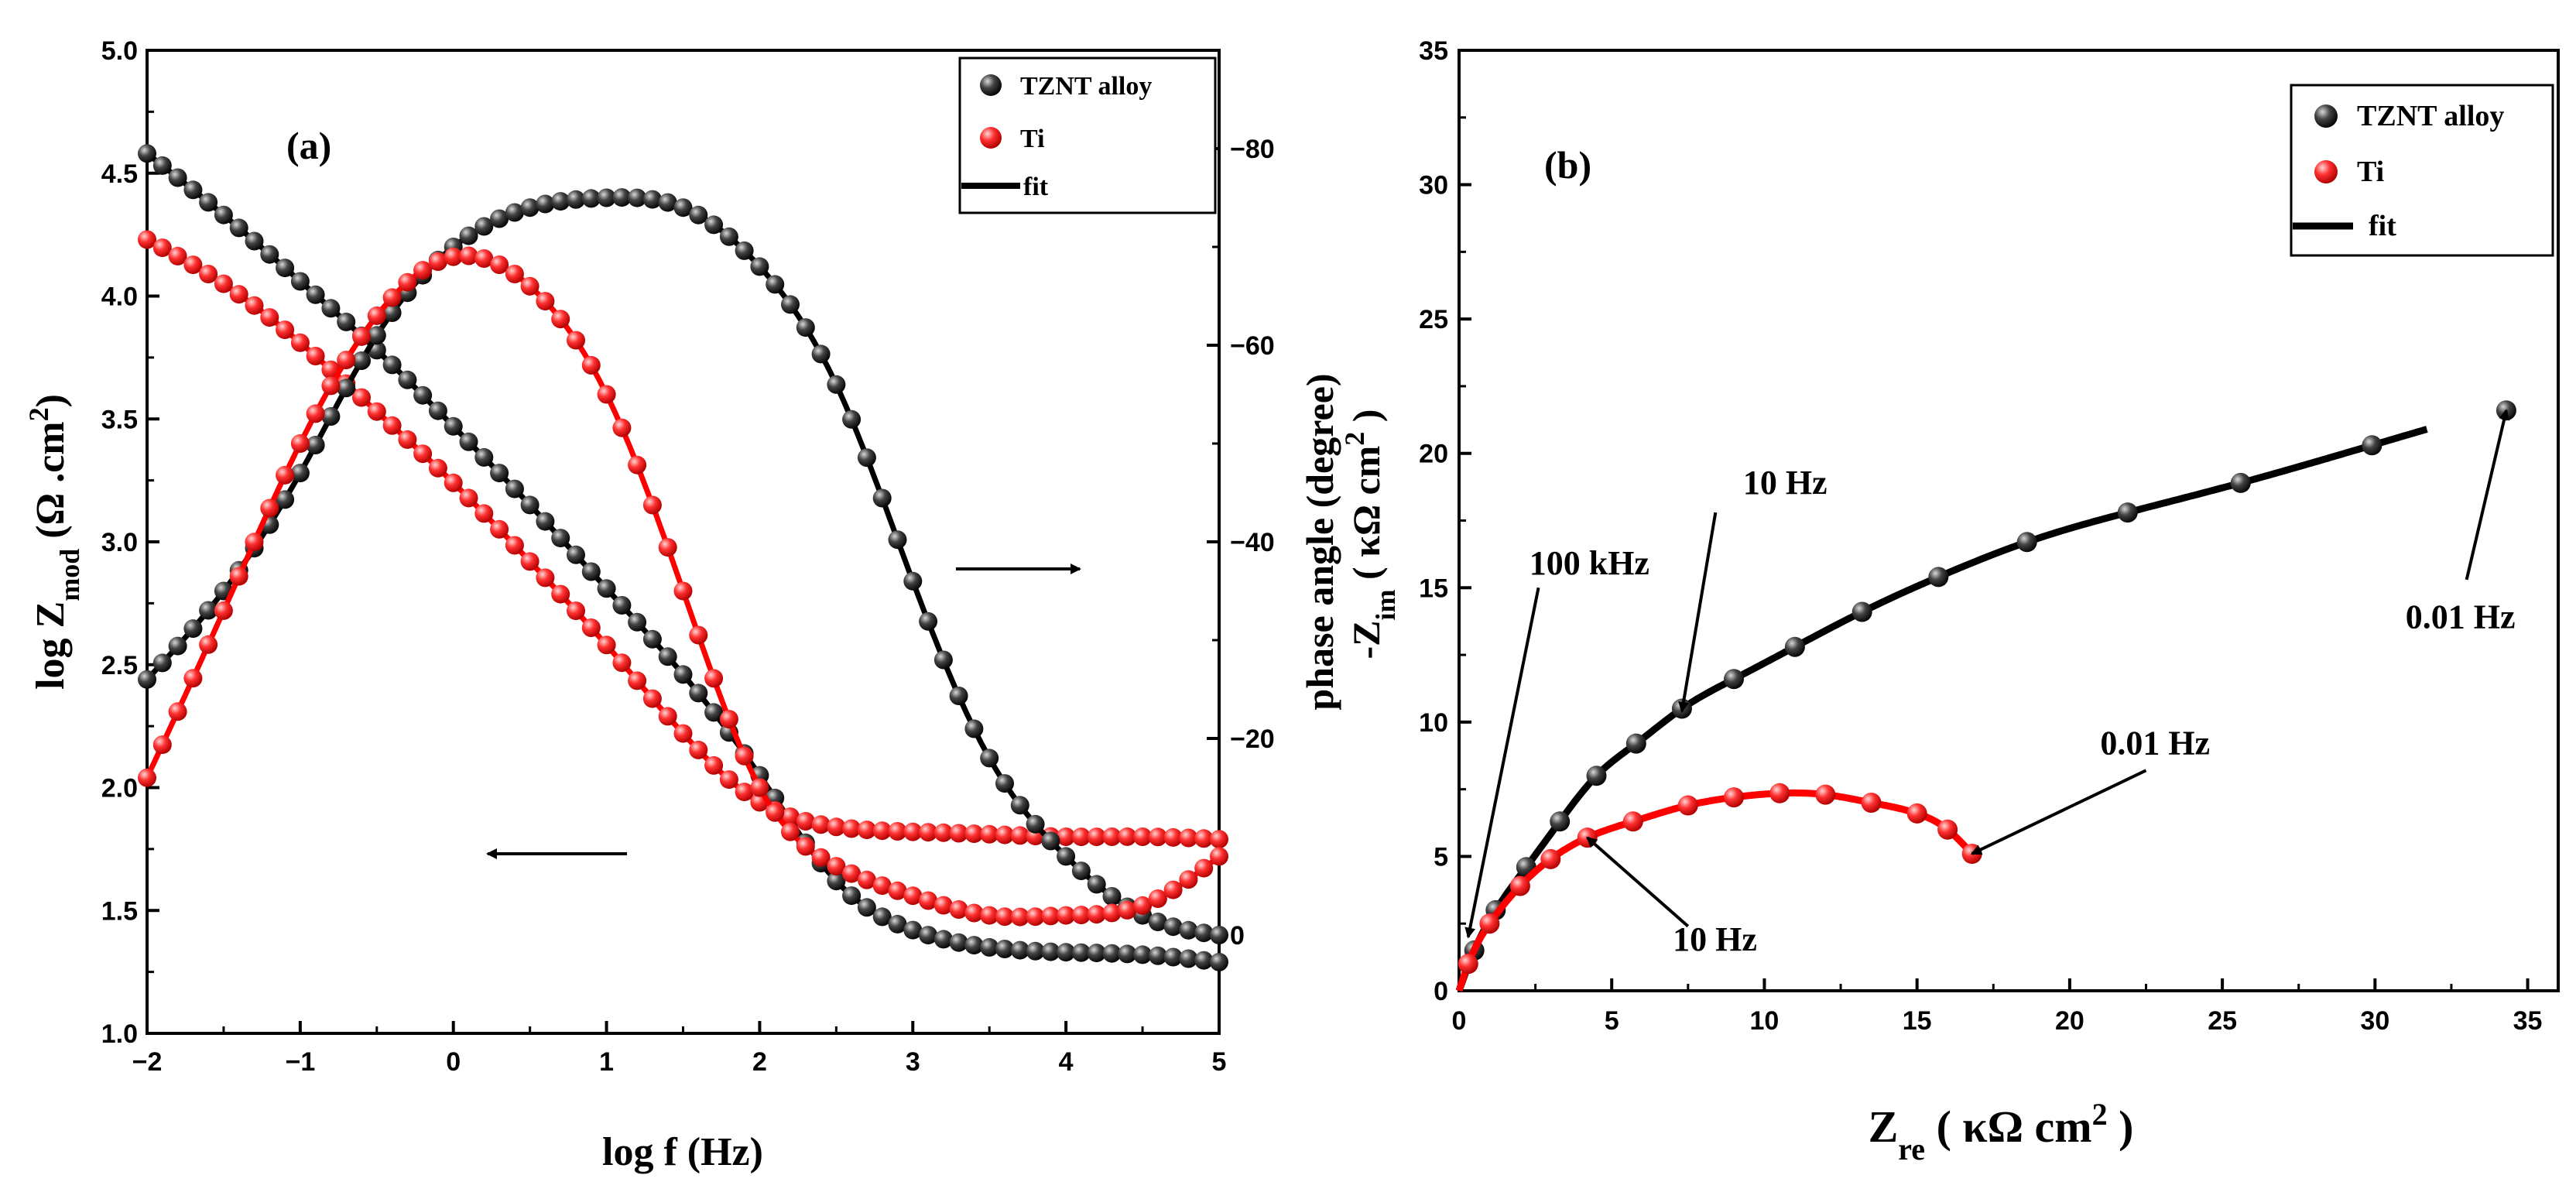 The width and height of the screenshot is (2576, 1199). I want to click on y-tick-label: 35, so click(1433, 51).